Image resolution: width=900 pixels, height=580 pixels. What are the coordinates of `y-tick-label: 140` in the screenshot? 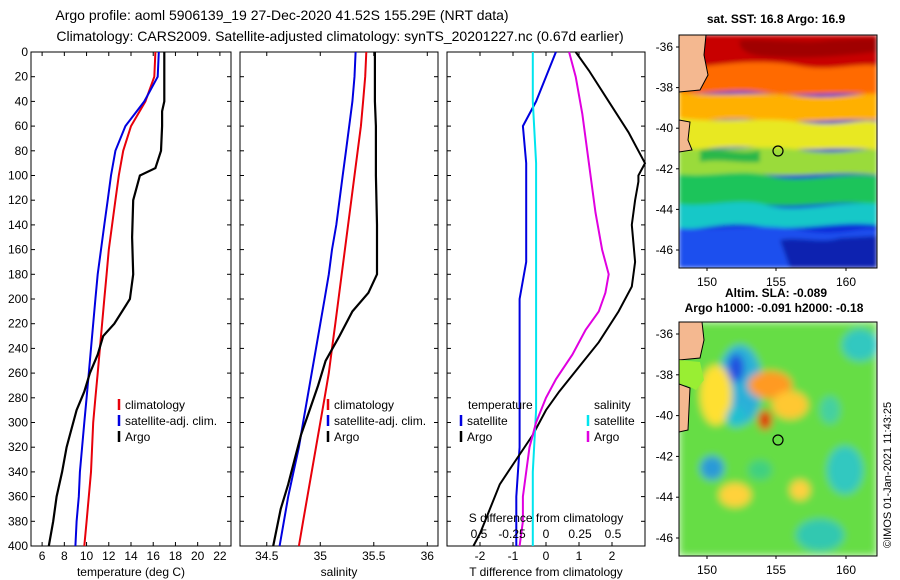 It's located at (18, 225).